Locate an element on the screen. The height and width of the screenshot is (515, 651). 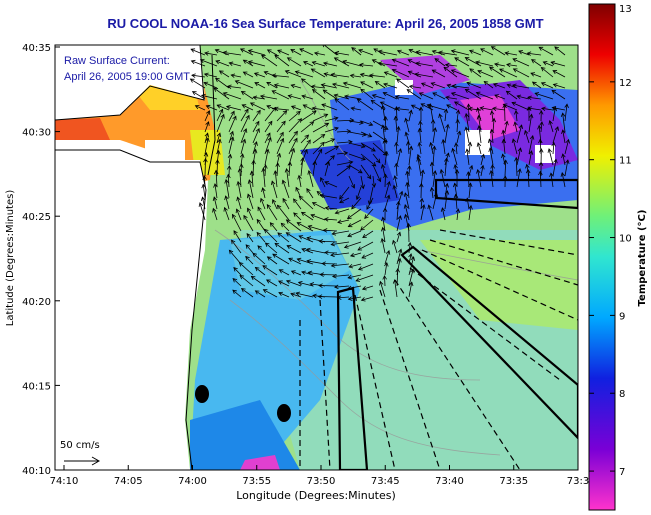
station-marker is located at coordinates (202, 394).